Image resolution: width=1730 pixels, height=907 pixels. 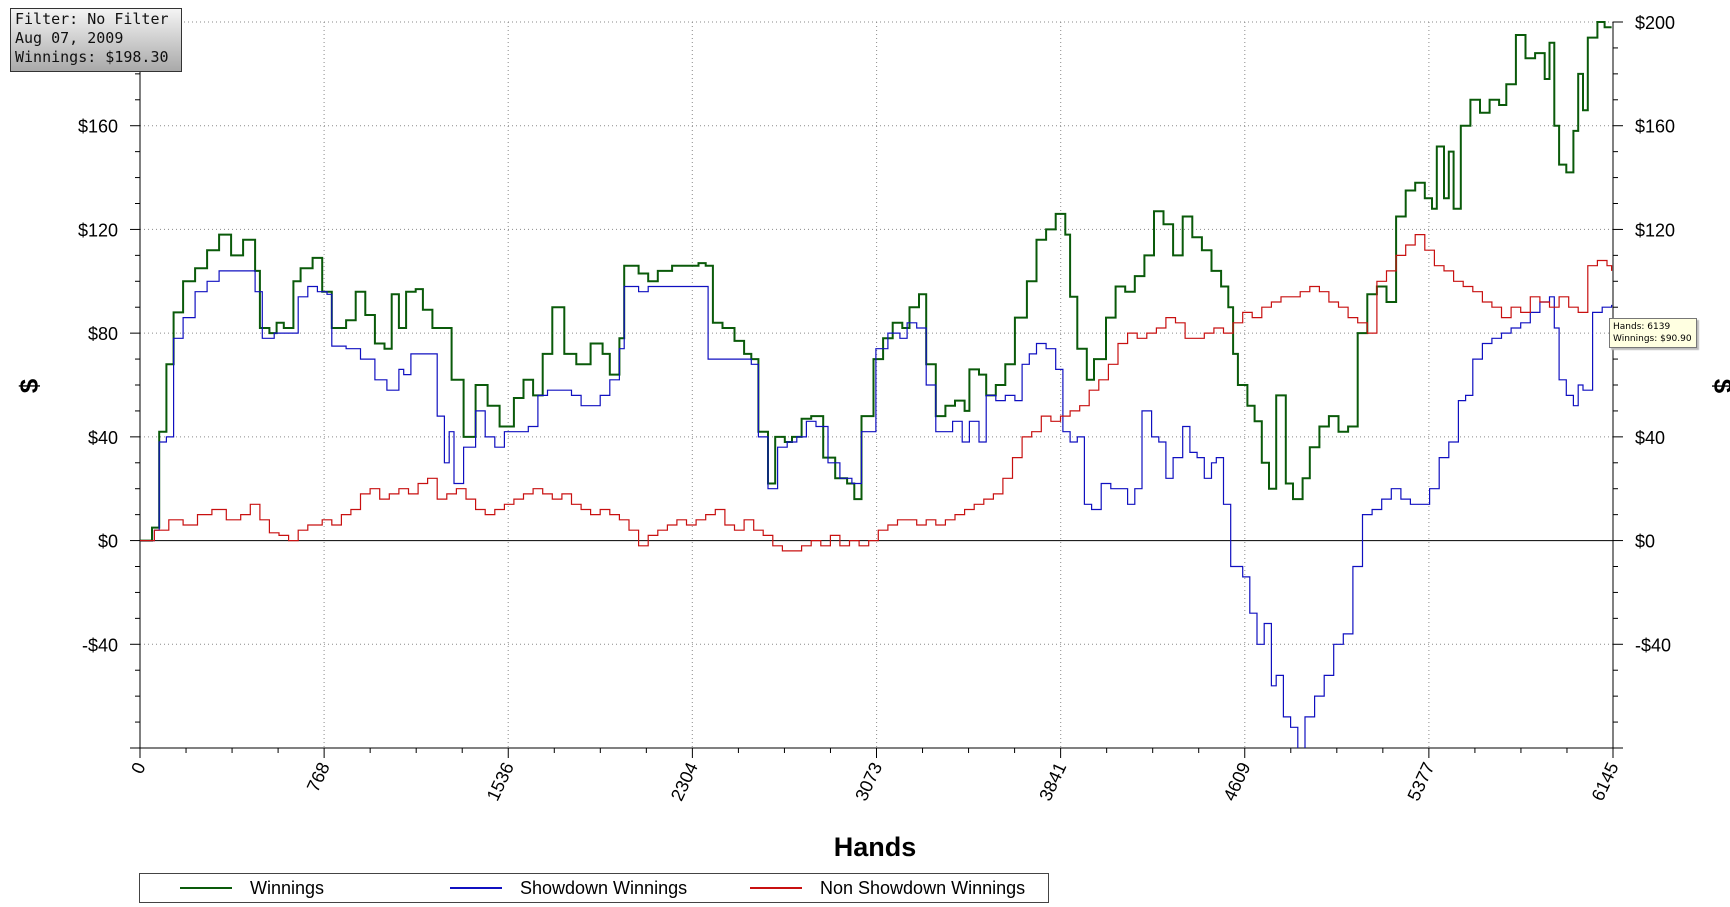 What do you see at coordinates (1605, 781) in the screenshot?
I see `x-tick-label: 6145` at bounding box center [1605, 781].